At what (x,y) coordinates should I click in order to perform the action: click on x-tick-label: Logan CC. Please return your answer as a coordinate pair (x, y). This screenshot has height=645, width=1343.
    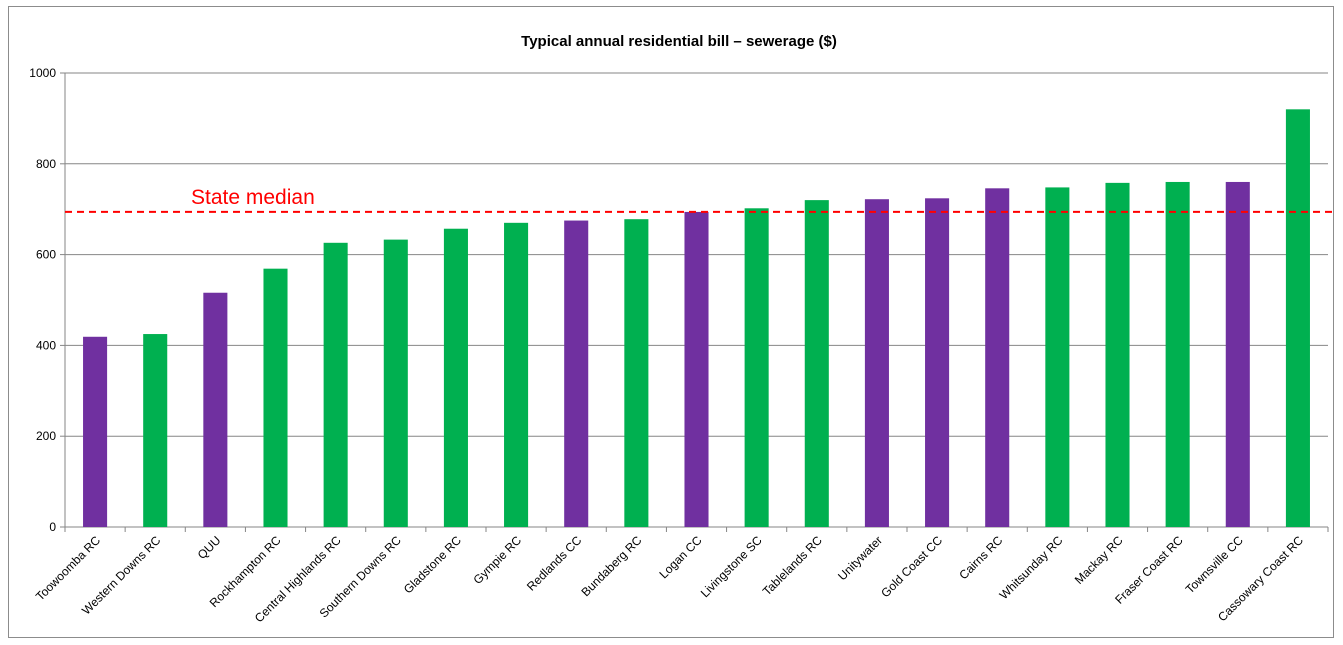
    Looking at the image, I should click on (681, 557).